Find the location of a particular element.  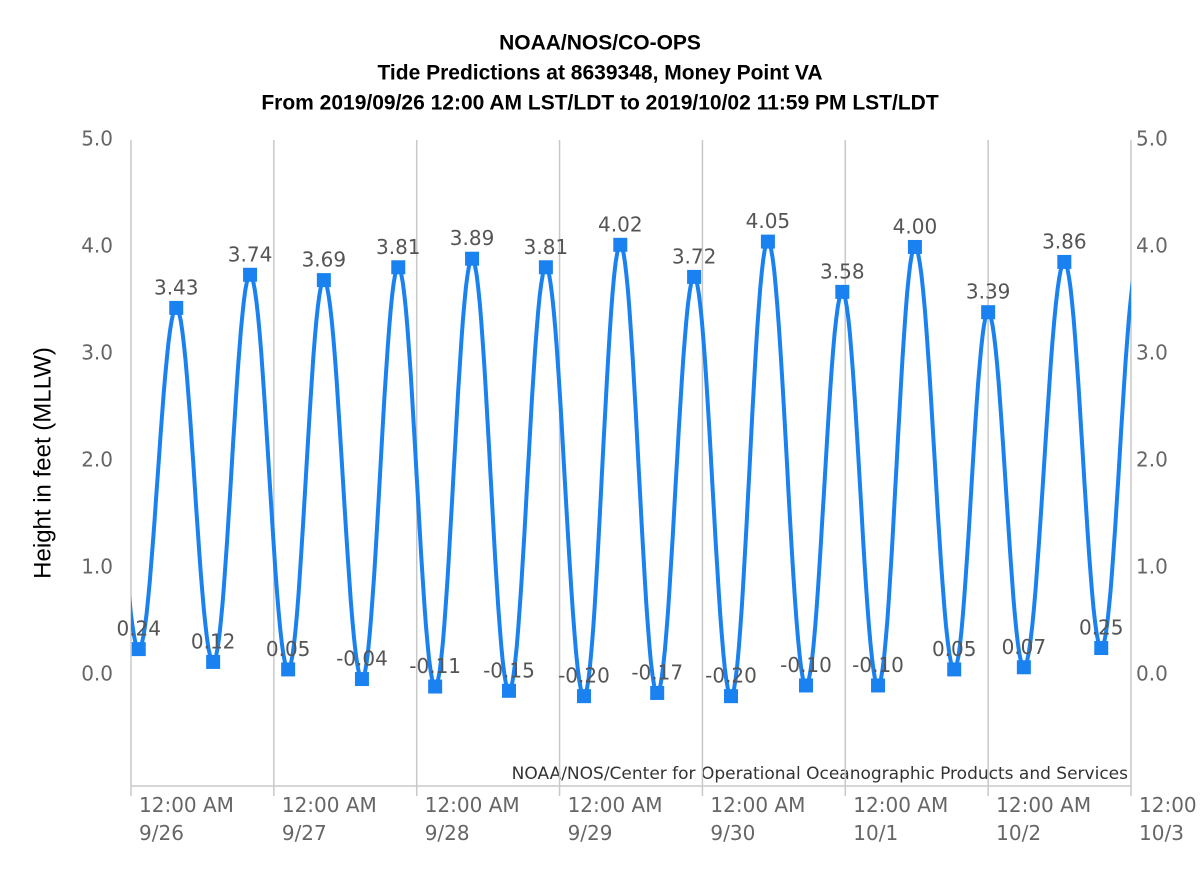

chart-title: NOAA/NOS/CO-OPS is located at coordinates (600, 43).